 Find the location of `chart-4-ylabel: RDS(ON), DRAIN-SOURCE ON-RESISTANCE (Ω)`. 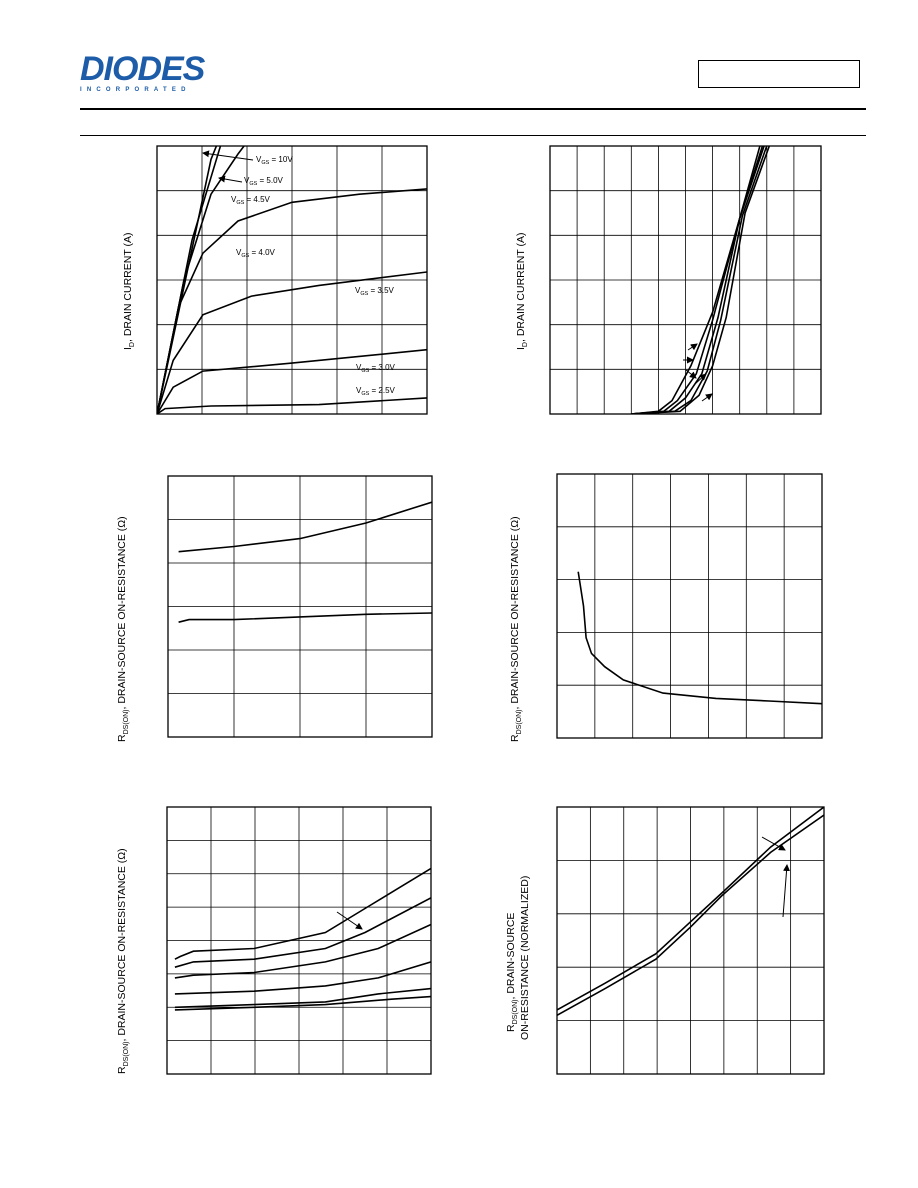

chart-4-ylabel: RDS(ON), DRAIN-SOURCE ON-RESISTANCE (Ω) is located at coordinates (516, 629).